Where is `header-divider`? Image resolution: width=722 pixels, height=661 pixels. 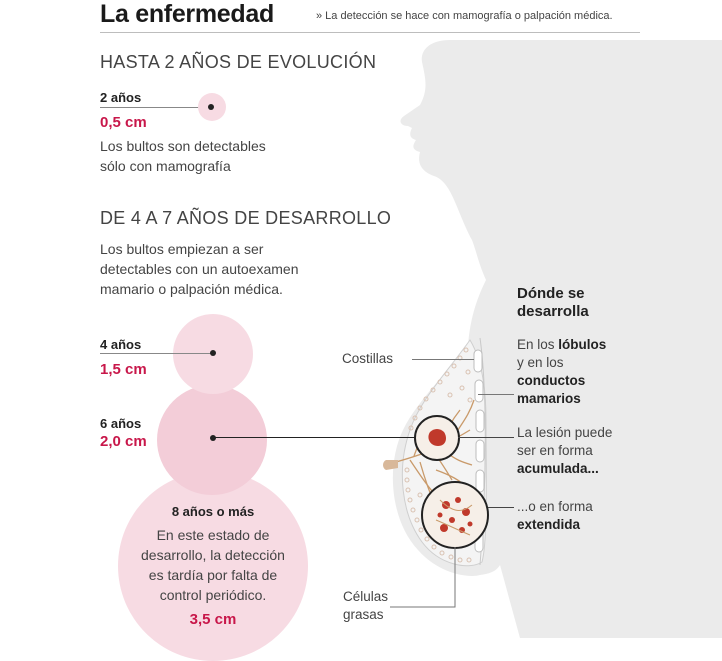
header-divider is located at coordinates (370, 32).